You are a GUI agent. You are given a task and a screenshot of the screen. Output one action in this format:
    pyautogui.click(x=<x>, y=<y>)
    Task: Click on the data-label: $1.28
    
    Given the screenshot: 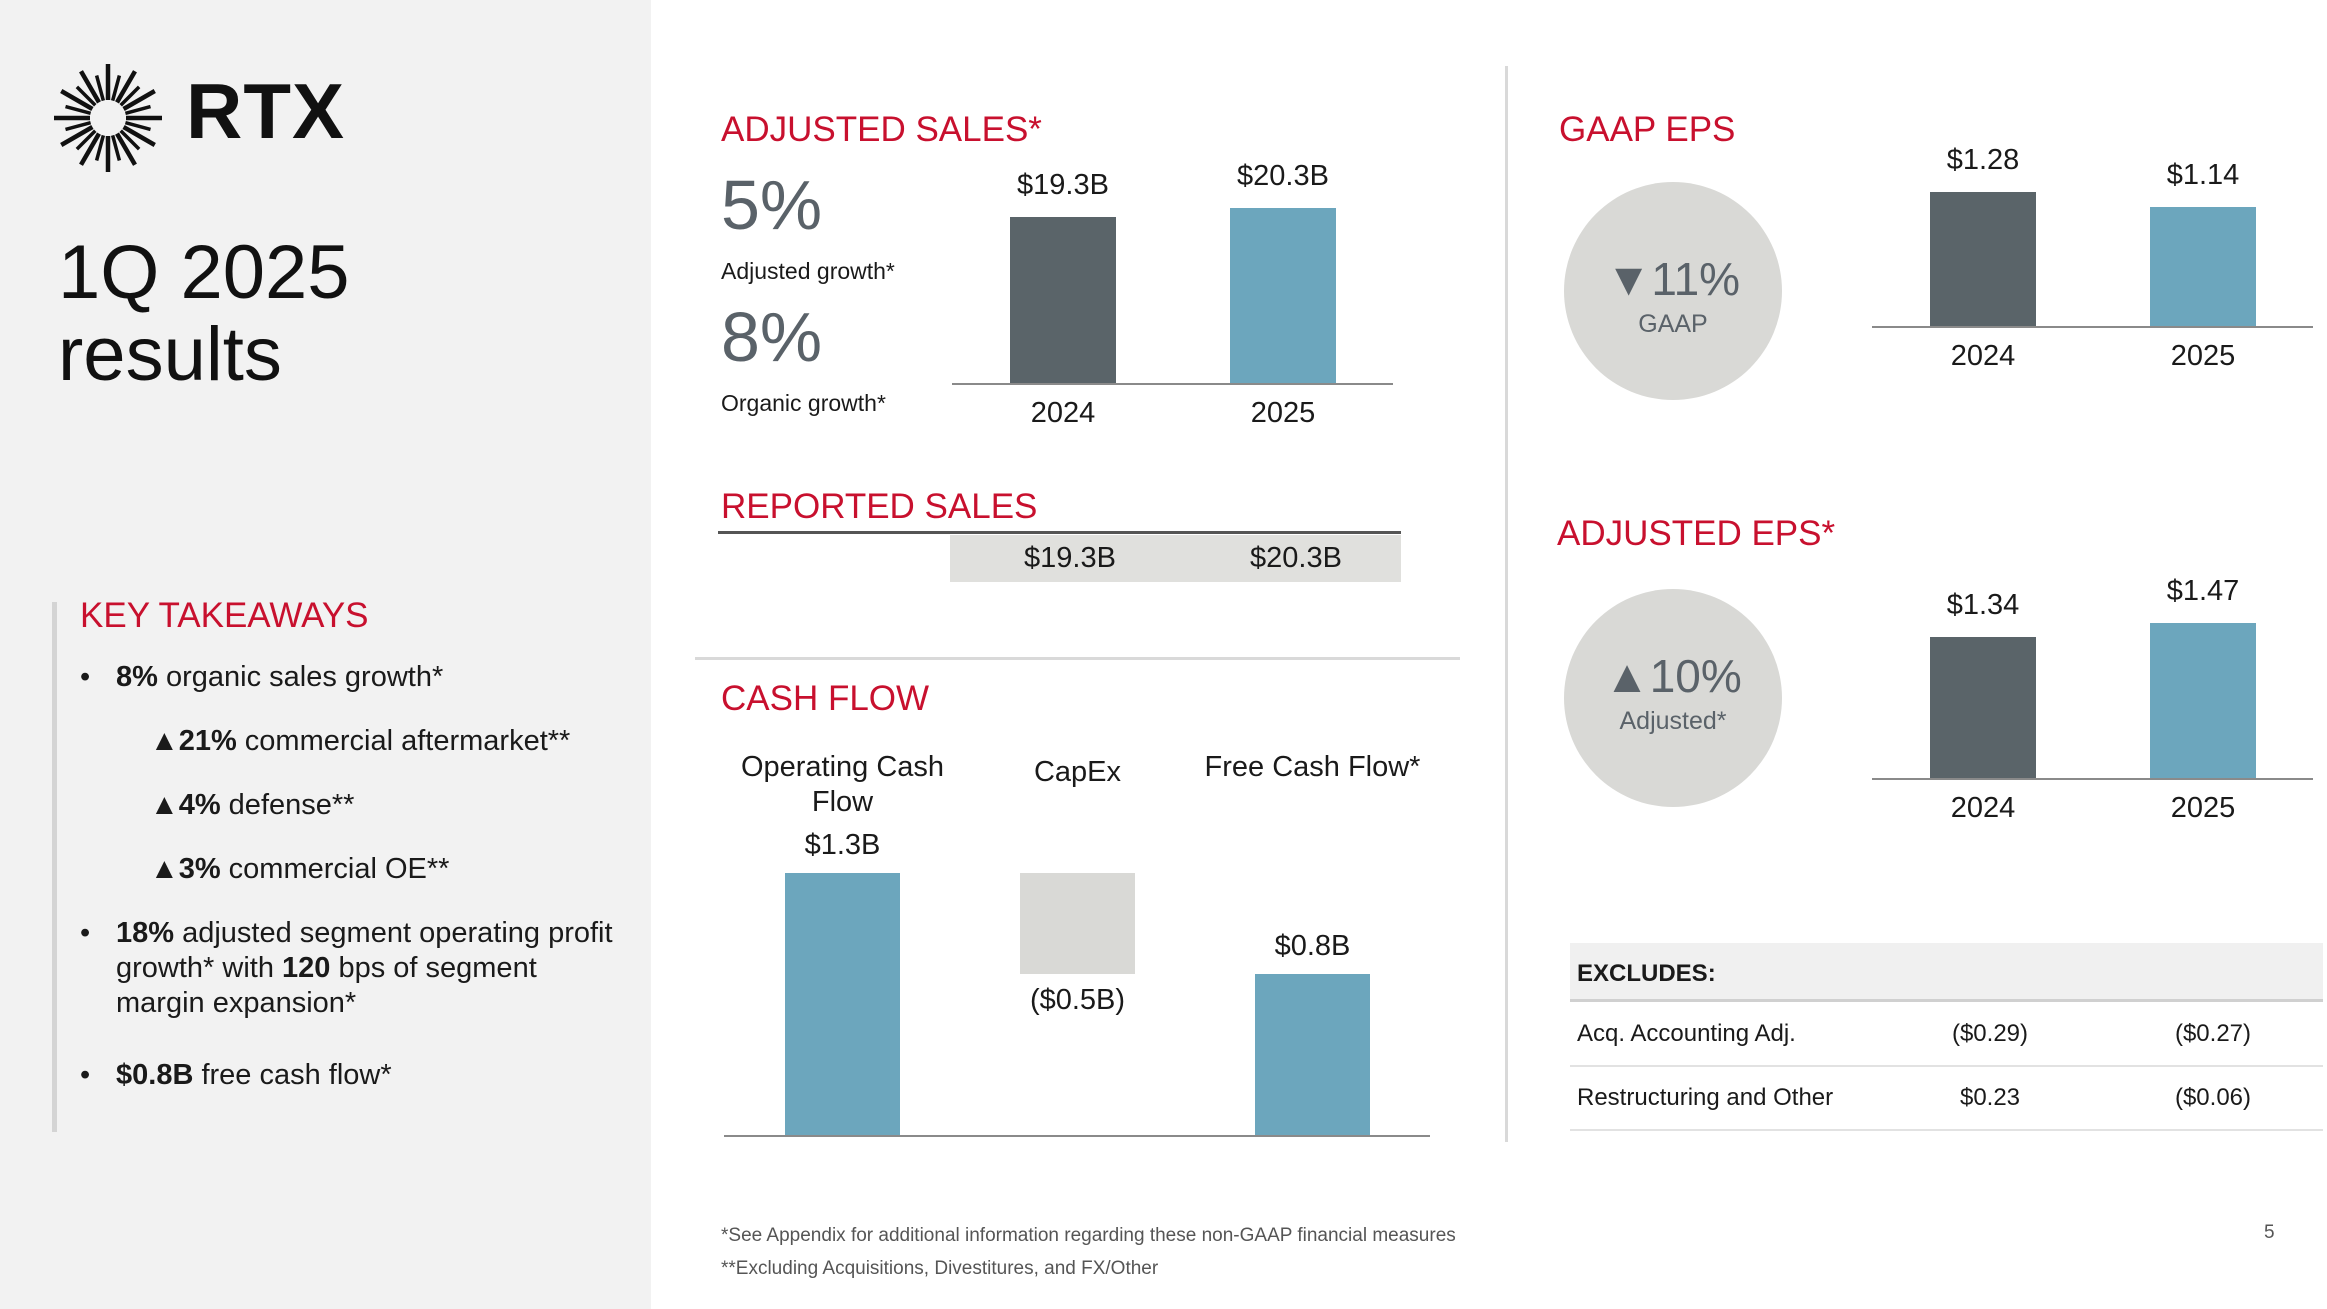 What is the action you would take?
    pyautogui.click(x=1983, y=160)
    